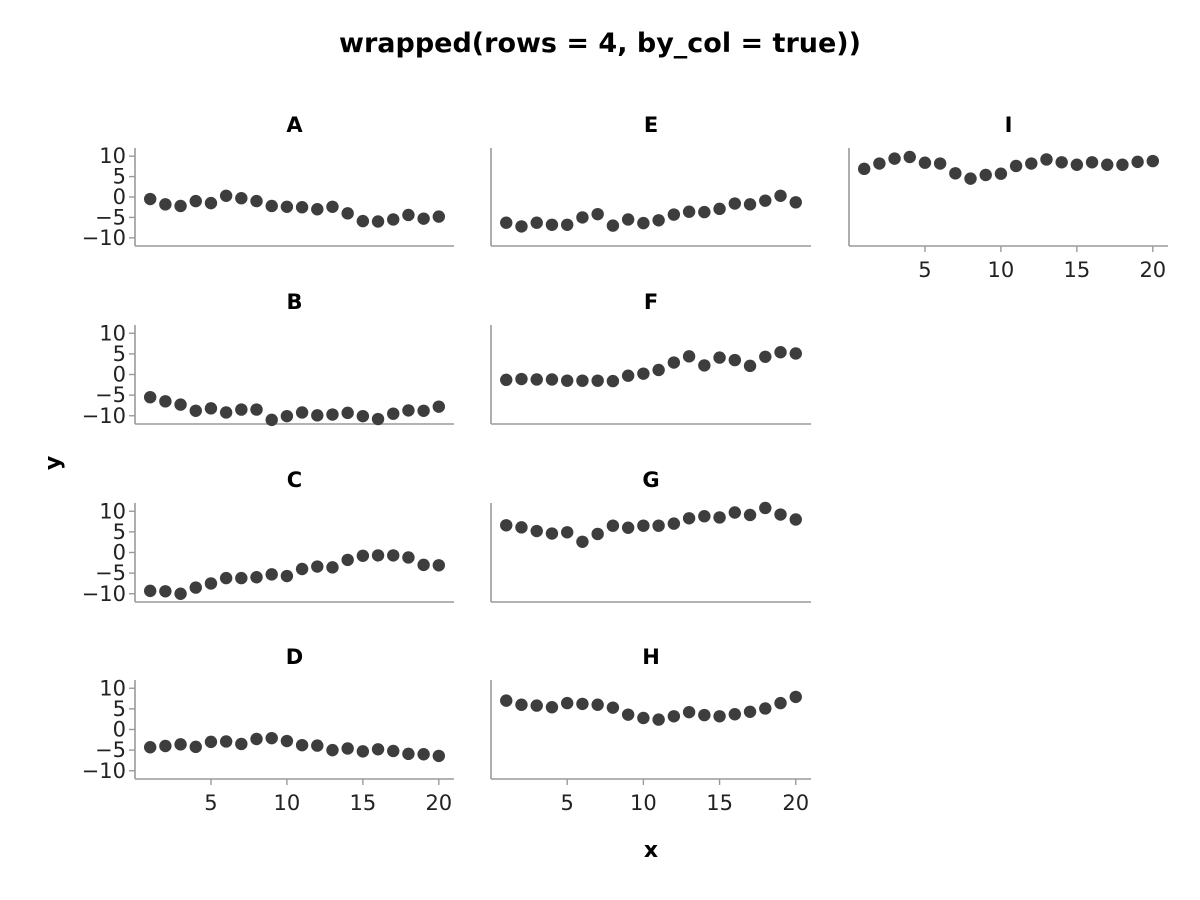 The height and width of the screenshot is (900, 1200). I want to click on panel-title-A: A, so click(294, 125).